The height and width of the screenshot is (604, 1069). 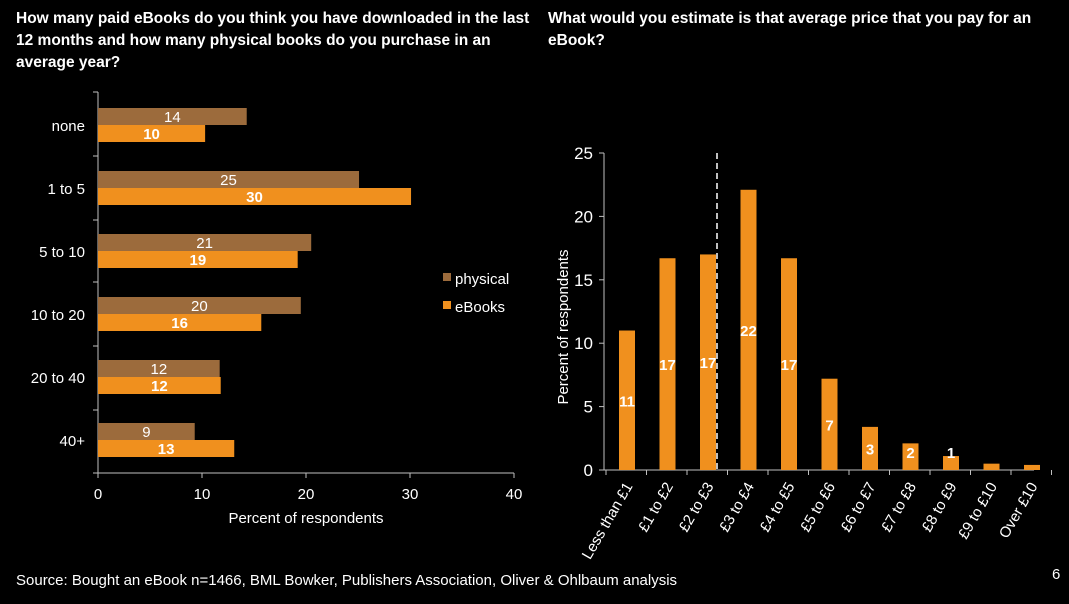 What do you see at coordinates (98, 494) in the screenshot?
I see `left-x-tick-label: 0` at bounding box center [98, 494].